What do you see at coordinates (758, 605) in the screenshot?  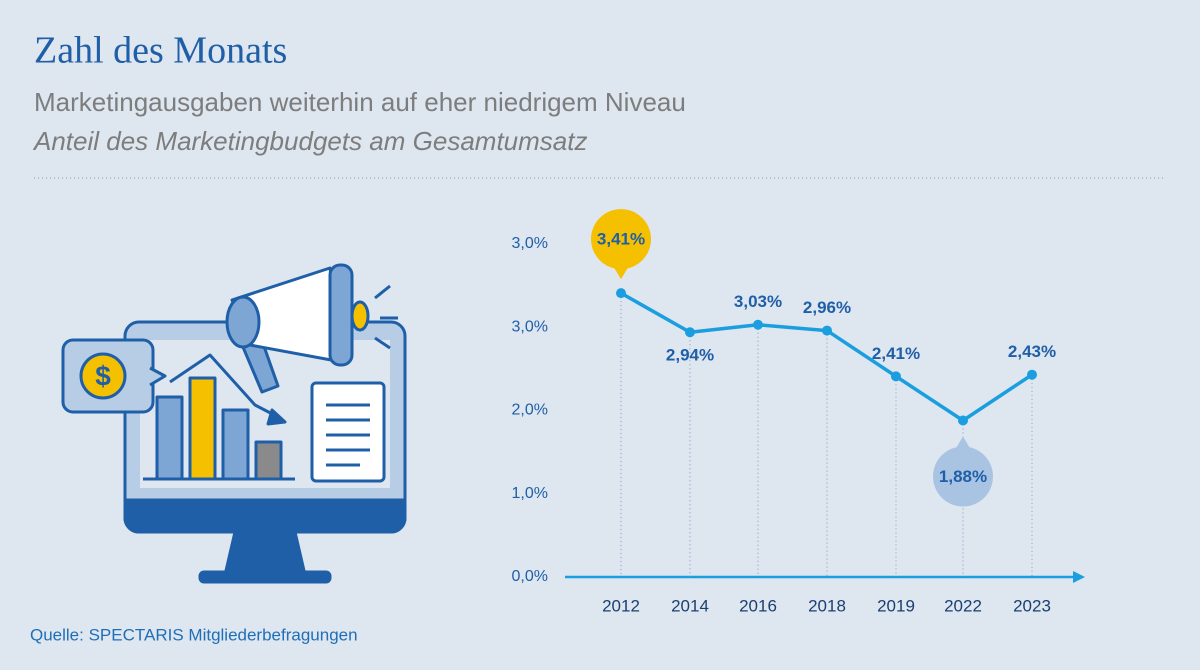 I see `x-tick-label: 2016` at bounding box center [758, 605].